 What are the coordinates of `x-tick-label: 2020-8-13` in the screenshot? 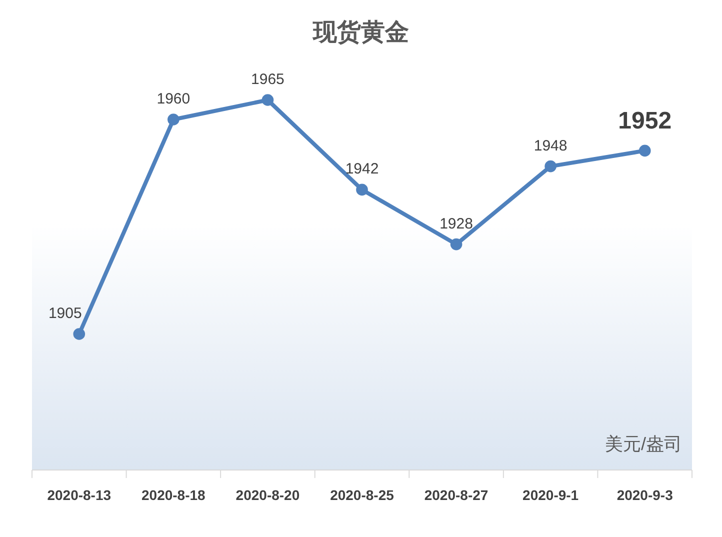 It's located at (79, 495).